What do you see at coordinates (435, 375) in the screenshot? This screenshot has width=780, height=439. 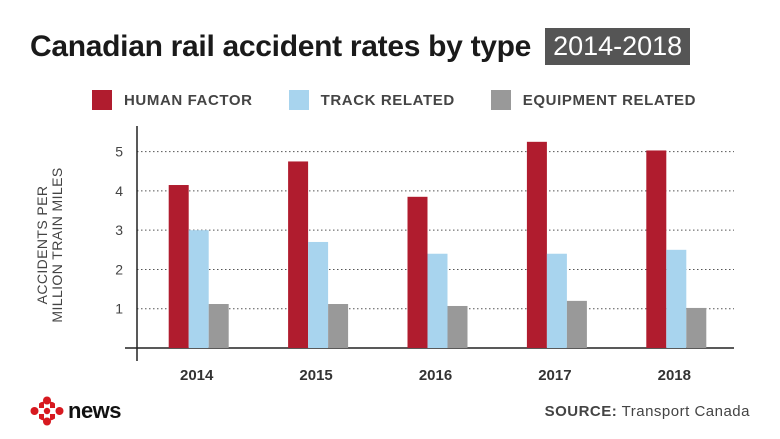 I see `x-tick-label: 2016` at bounding box center [435, 375].